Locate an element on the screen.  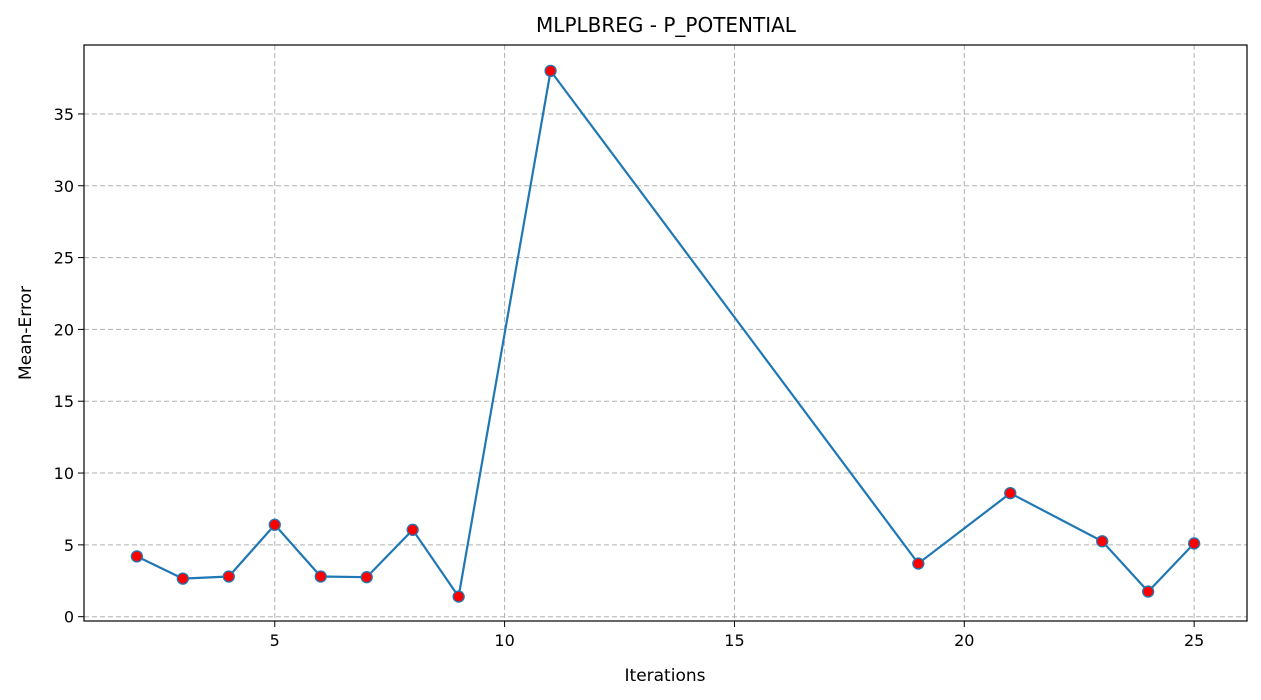
y-tick-label: 35 is located at coordinates (64, 114).